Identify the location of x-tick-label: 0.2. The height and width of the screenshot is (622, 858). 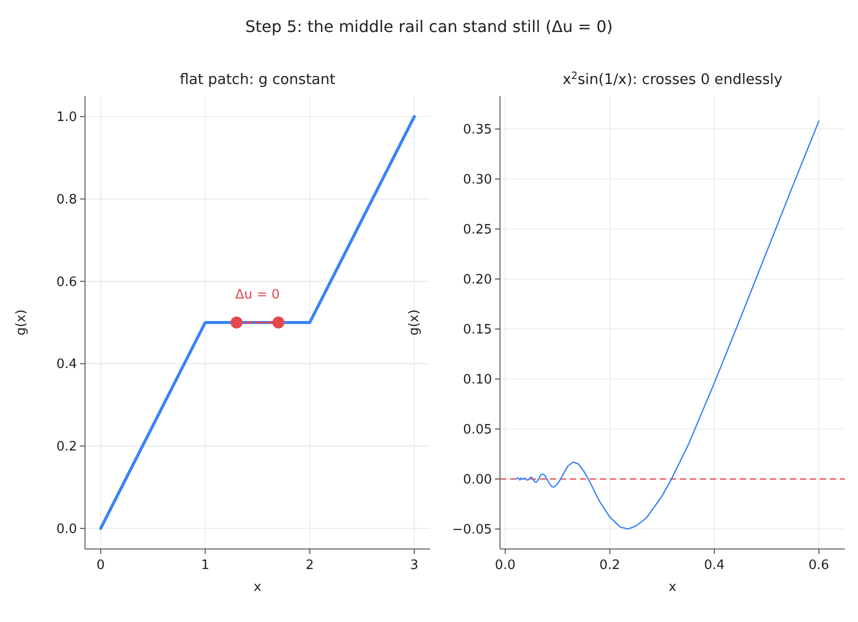
(609, 565).